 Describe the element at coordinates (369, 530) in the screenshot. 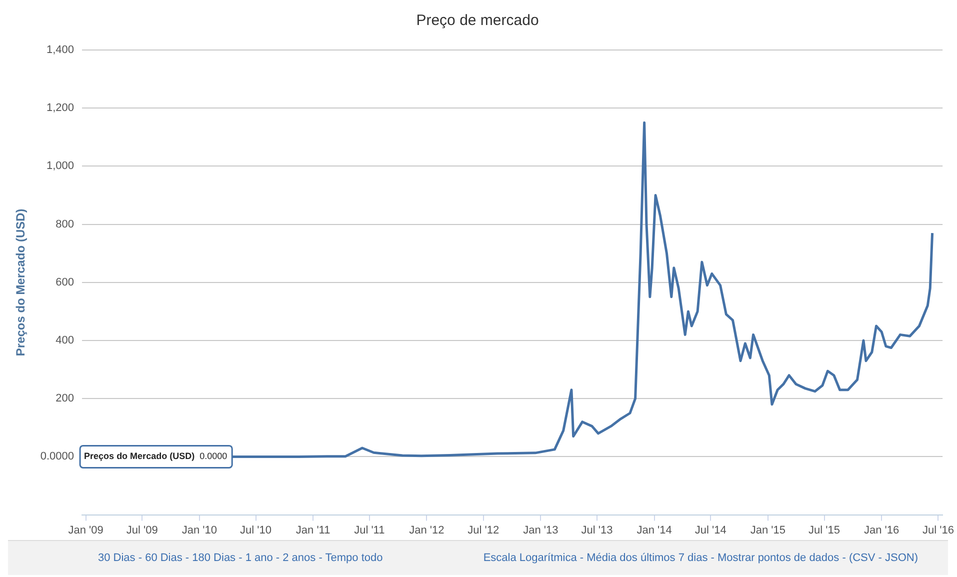

I see `x-tick-label: Jul '11` at that location.